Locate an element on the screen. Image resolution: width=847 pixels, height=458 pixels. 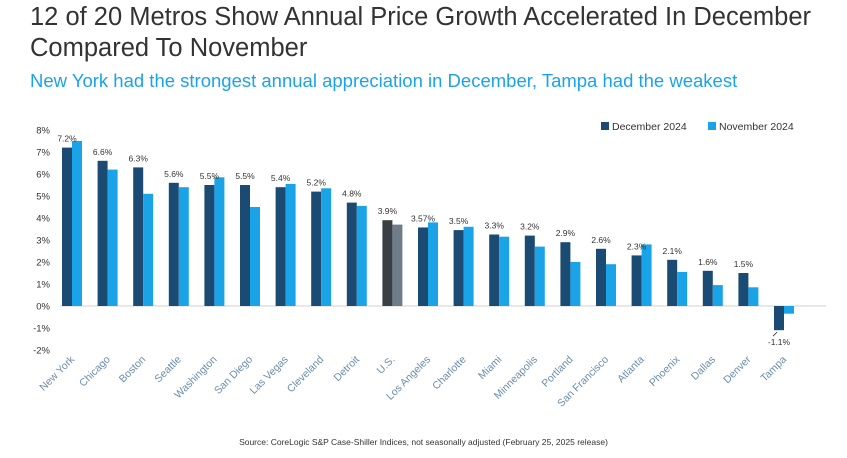
category-label-tampa: Tampa is located at coordinates (773, 369).